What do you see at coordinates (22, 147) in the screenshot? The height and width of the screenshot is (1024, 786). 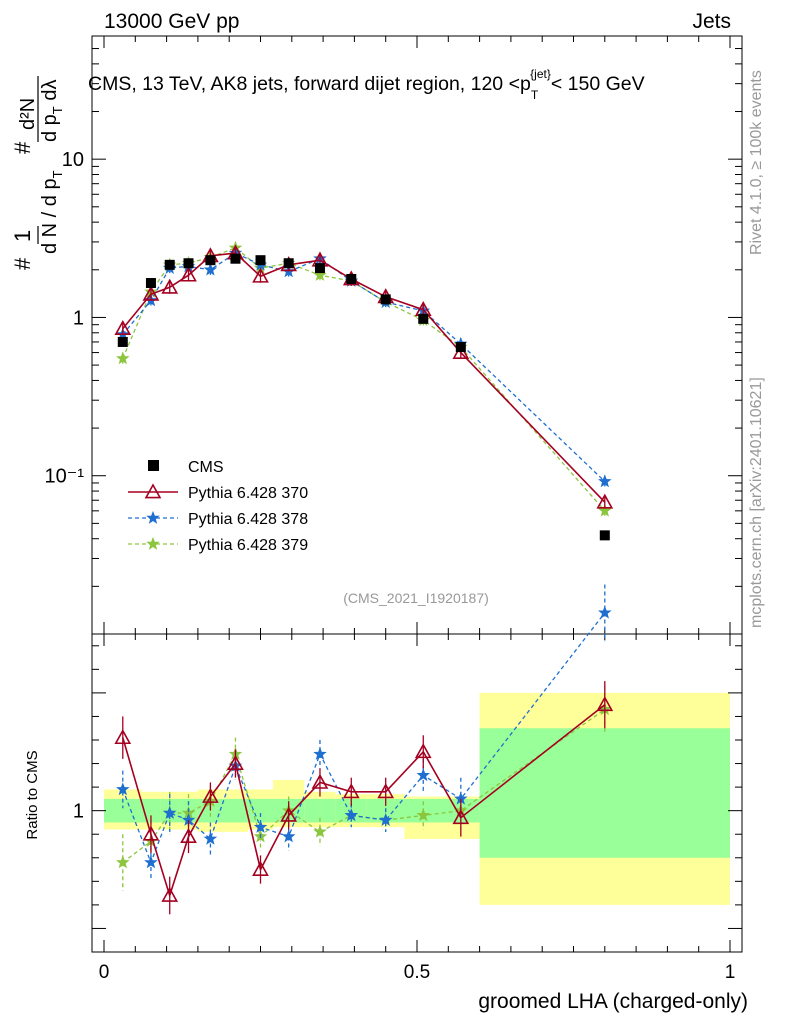 I see `ylabel-hash2: #` at bounding box center [22, 147].